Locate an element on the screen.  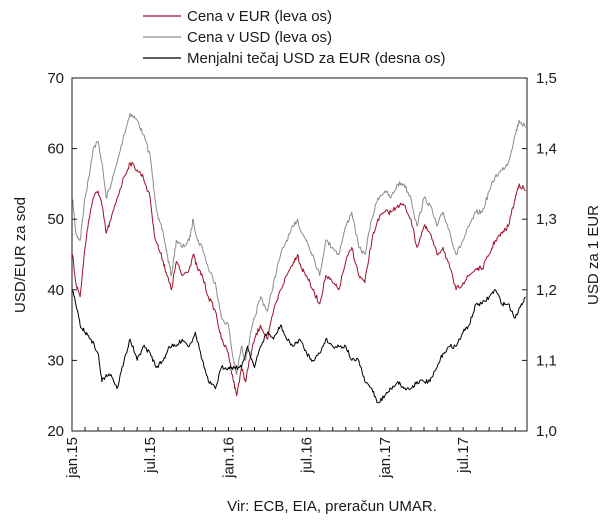
y-axis-left: 20 30 40 50 60 70 is located at coordinates (62, 255).